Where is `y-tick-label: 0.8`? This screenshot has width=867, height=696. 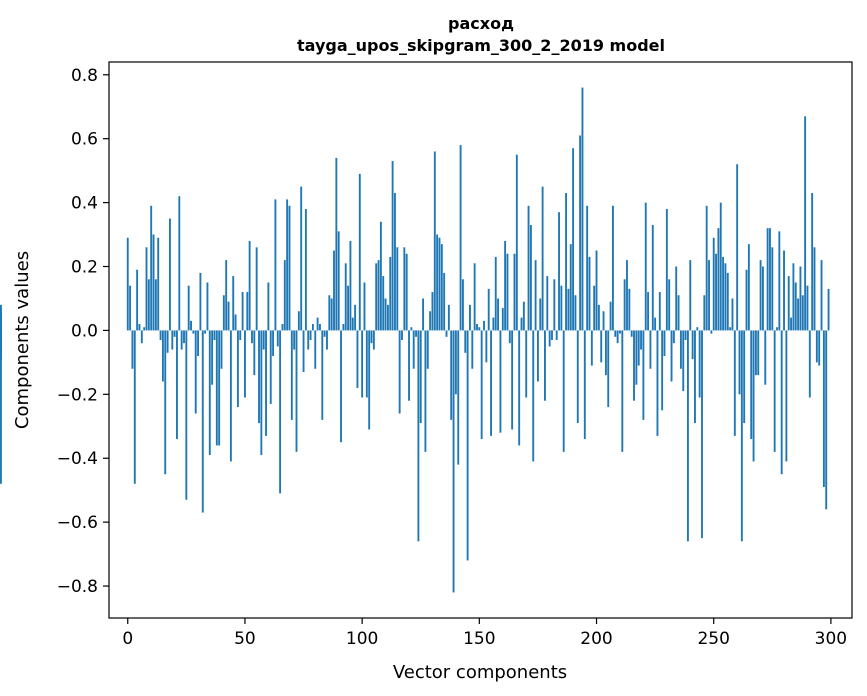
y-tick-label: 0.8 is located at coordinates (84, 76).